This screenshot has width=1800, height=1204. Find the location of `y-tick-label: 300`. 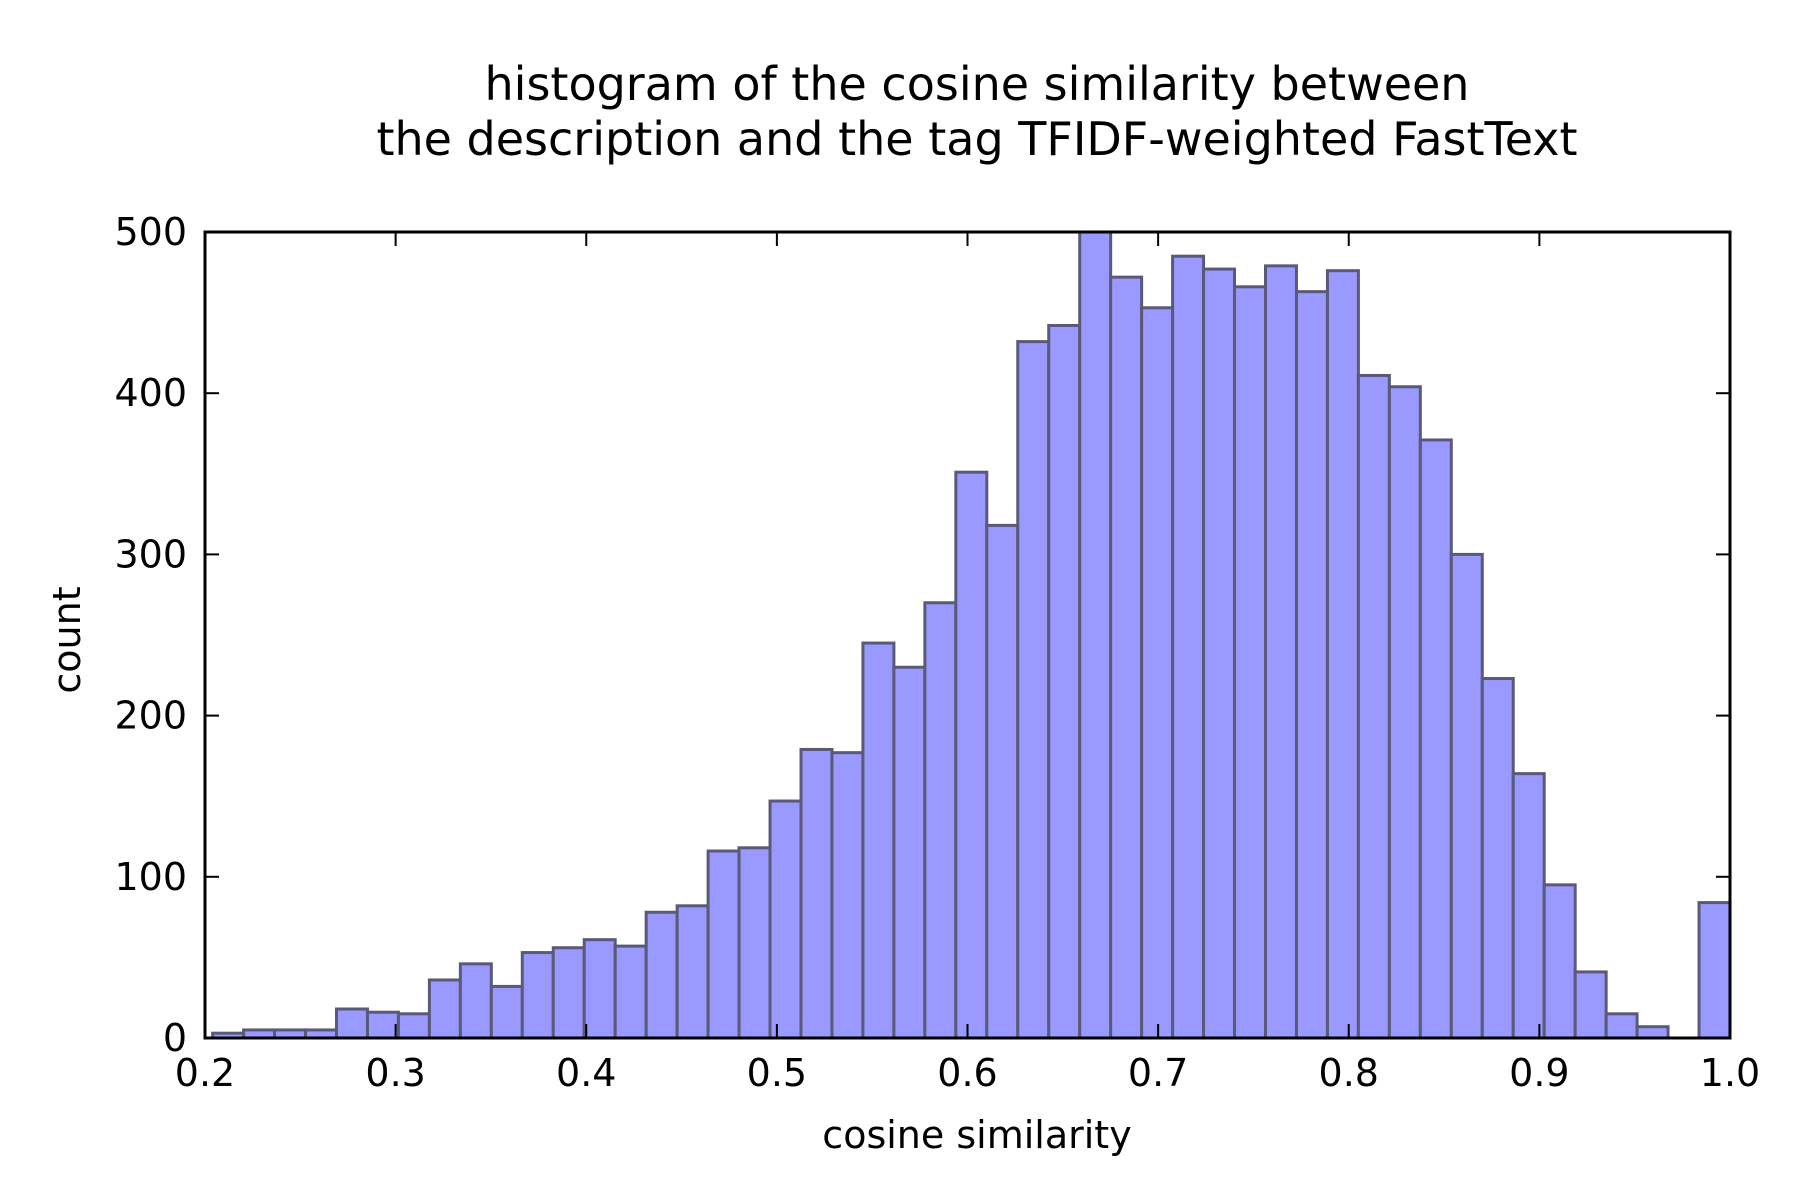

y-tick-label: 300 is located at coordinates (150, 554).